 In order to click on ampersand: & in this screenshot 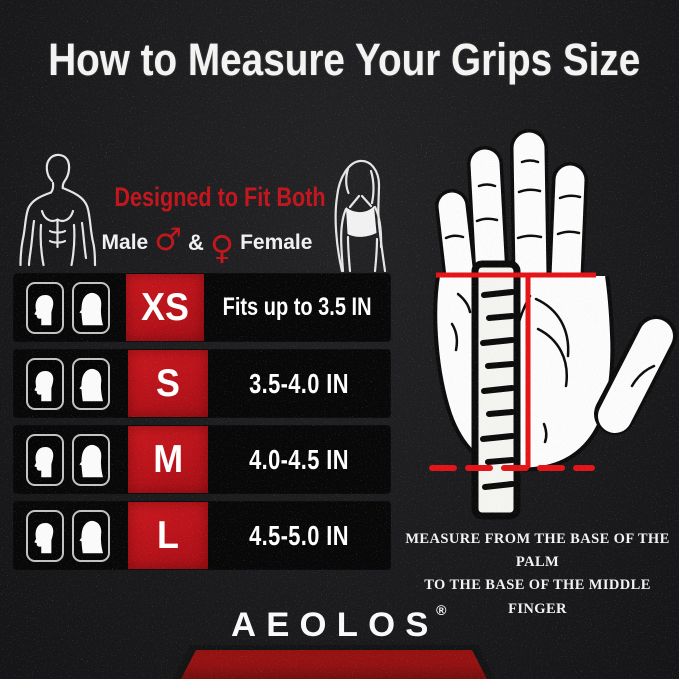, I will do `click(196, 242)`.